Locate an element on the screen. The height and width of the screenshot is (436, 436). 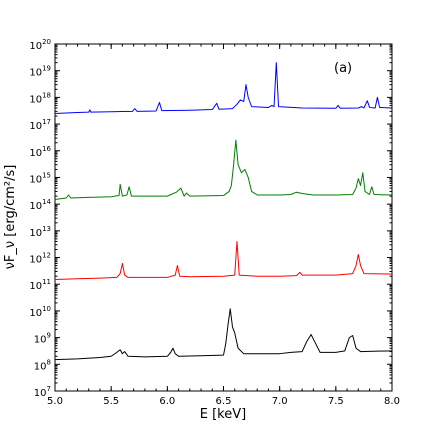
y-tick-label-11: 10¹⁸ is located at coordinates (40, 98).